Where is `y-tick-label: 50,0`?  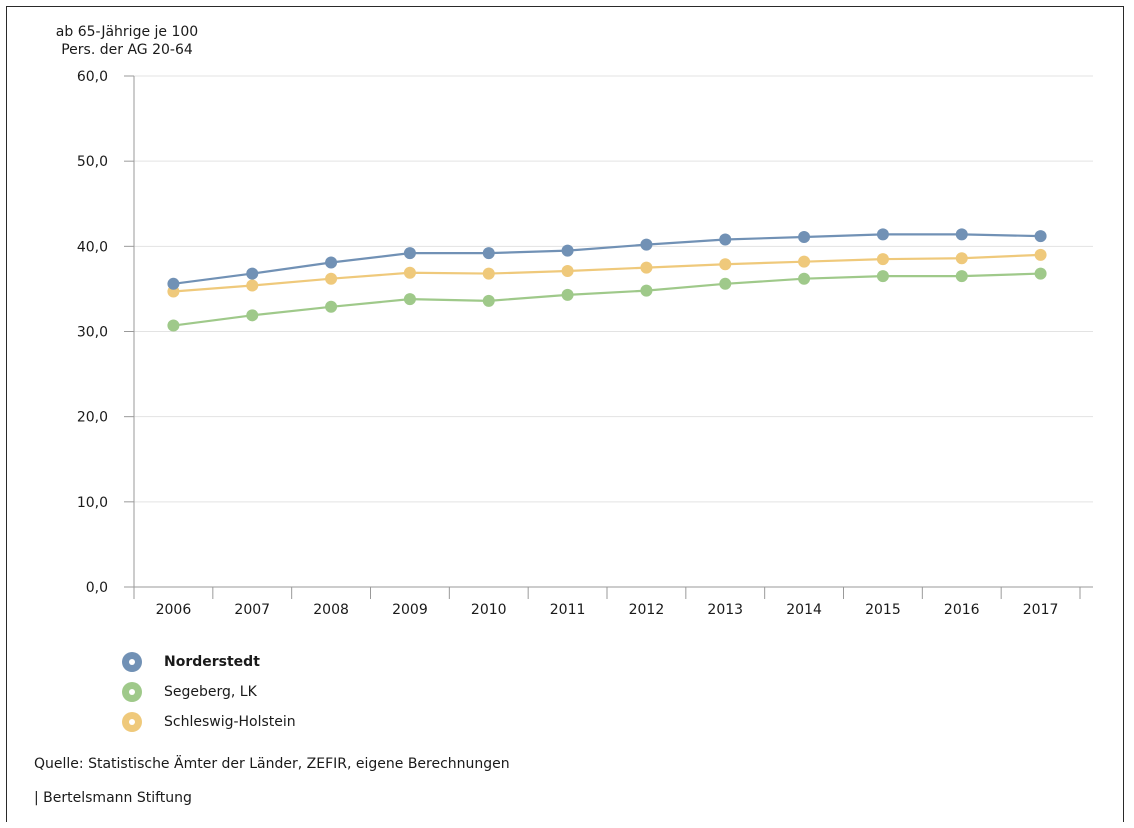
y-tick-label: 50,0 is located at coordinates (92, 162).